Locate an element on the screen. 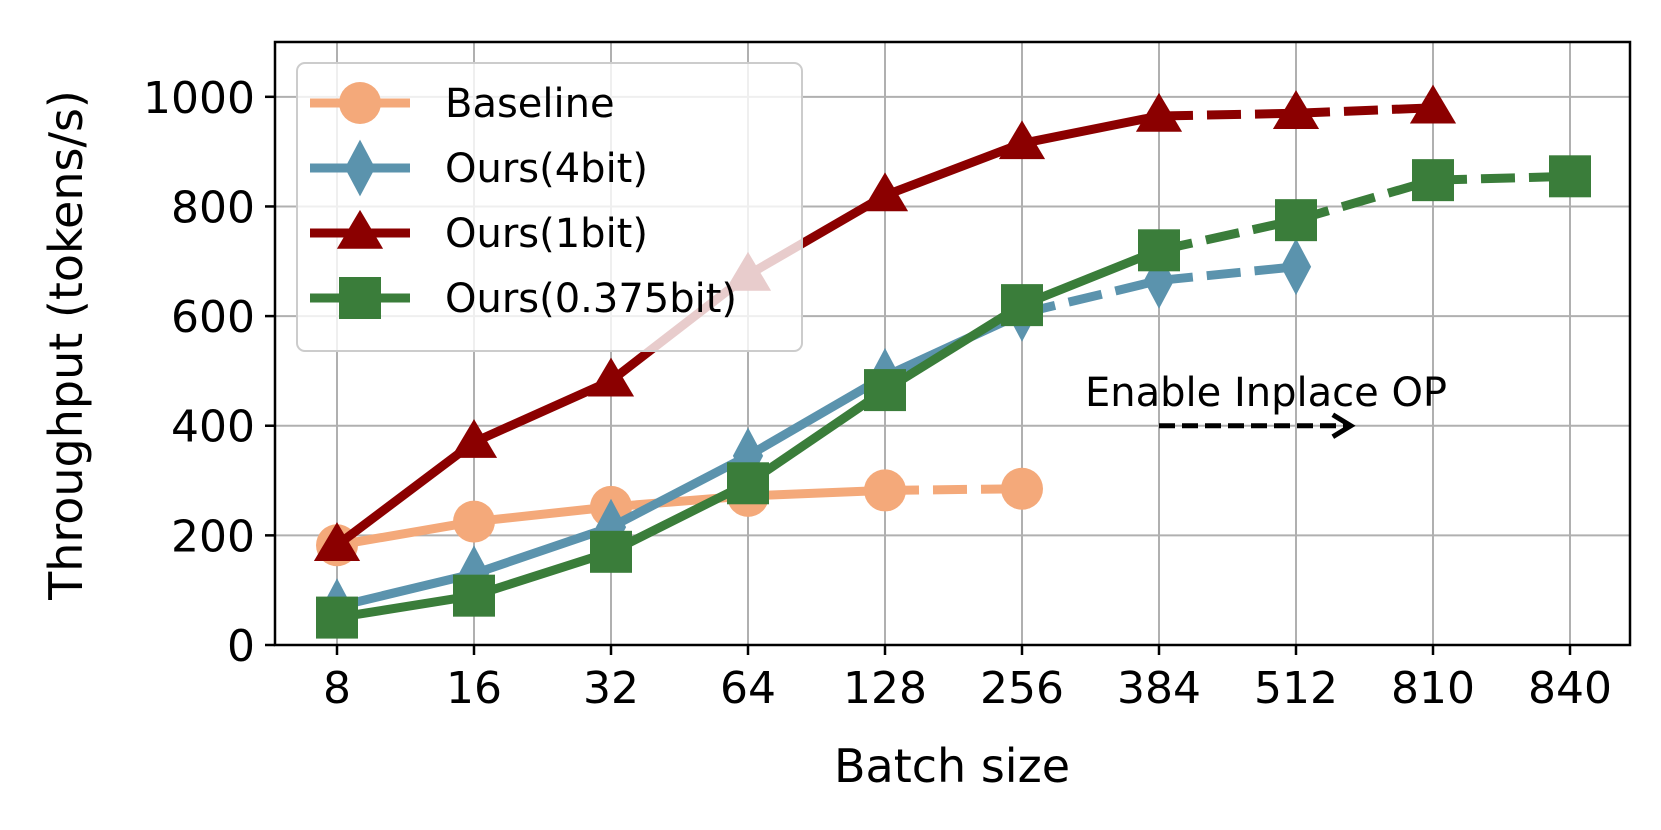 This screenshot has height=830, width=1661. x-tick-label: 64 is located at coordinates (748, 688).